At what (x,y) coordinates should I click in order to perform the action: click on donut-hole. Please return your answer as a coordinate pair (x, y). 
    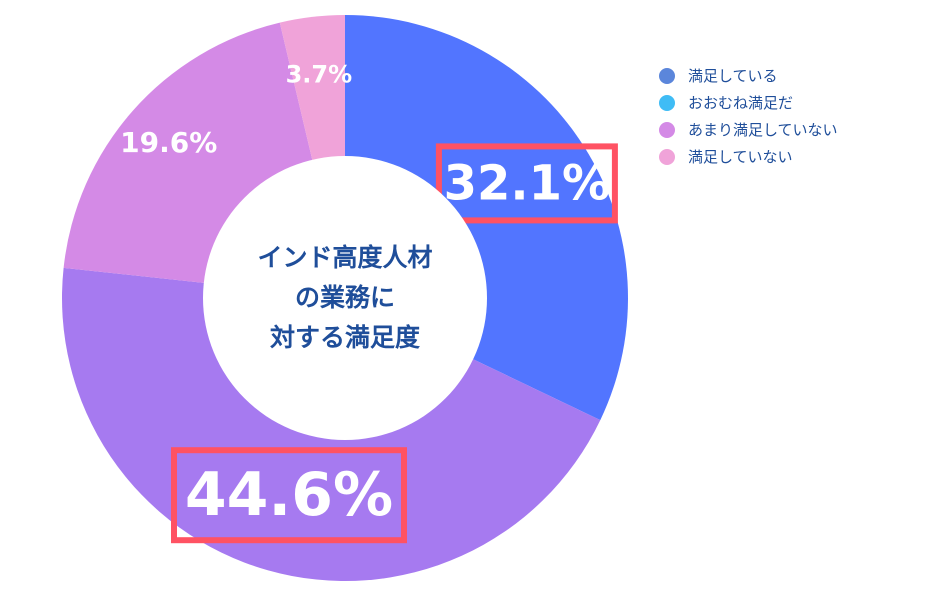
    Looking at the image, I should click on (345, 298).